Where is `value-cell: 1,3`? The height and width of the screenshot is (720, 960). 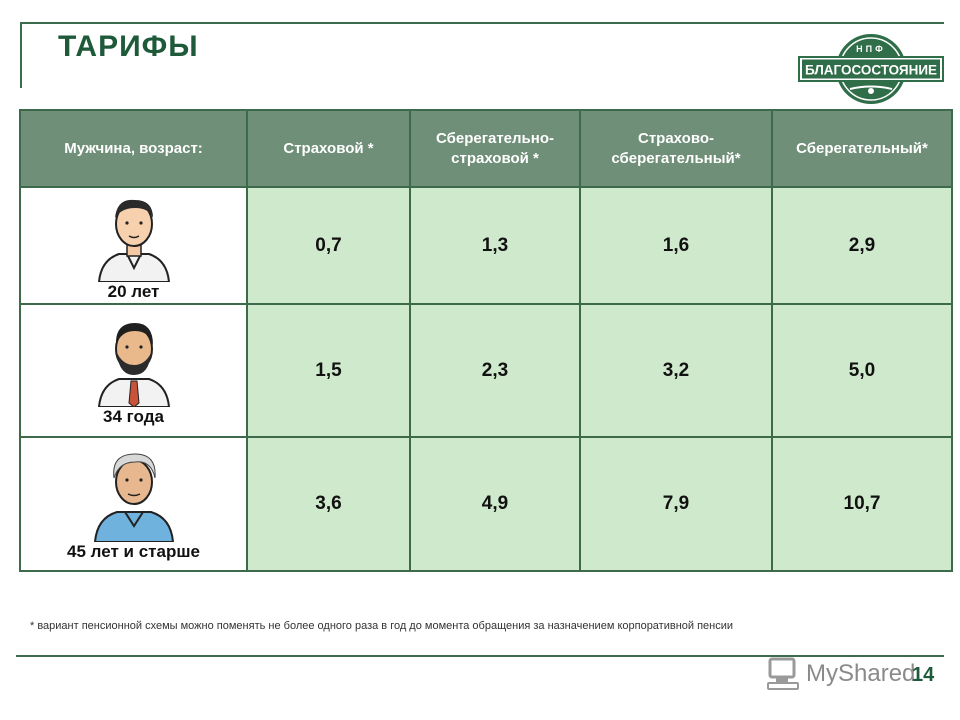 value-cell: 1,3 is located at coordinates (495, 245).